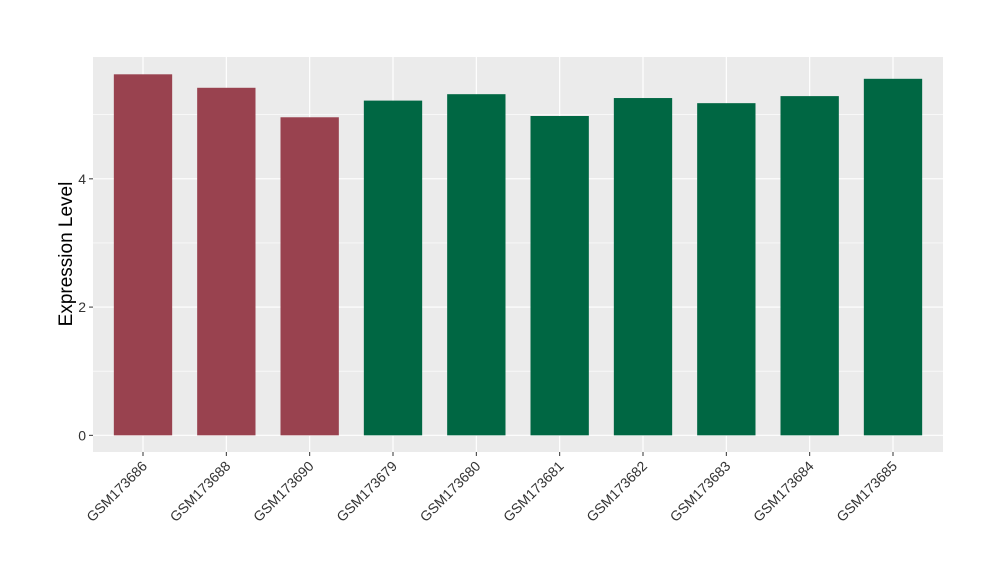 This screenshot has height=580, width=1000. What do you see at coordinates (143, 255) in the screenshot?
I see `bar-GSM173686` at bounding box center [143, 255].